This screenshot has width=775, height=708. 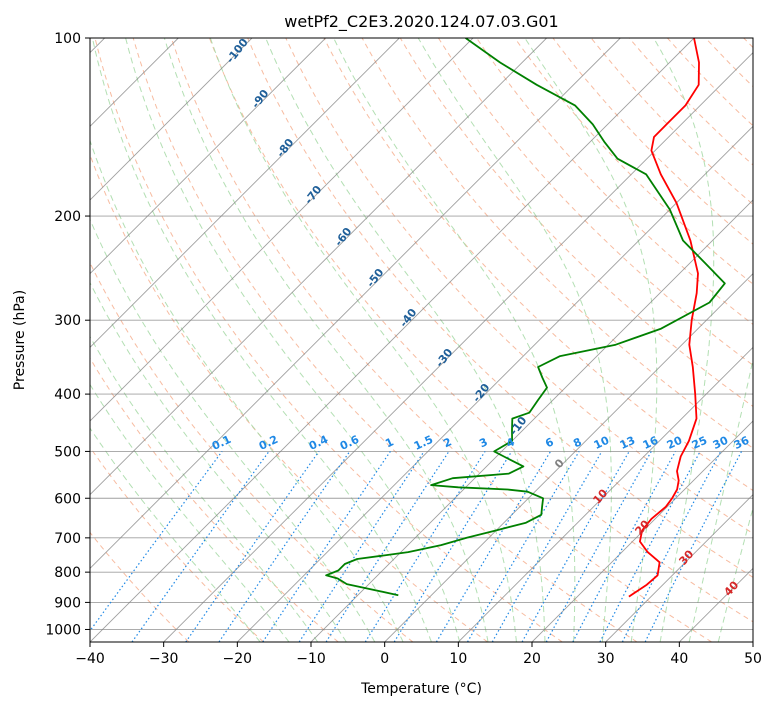 I want to click on x-tick-label: −30, so click(x=164, y=659).